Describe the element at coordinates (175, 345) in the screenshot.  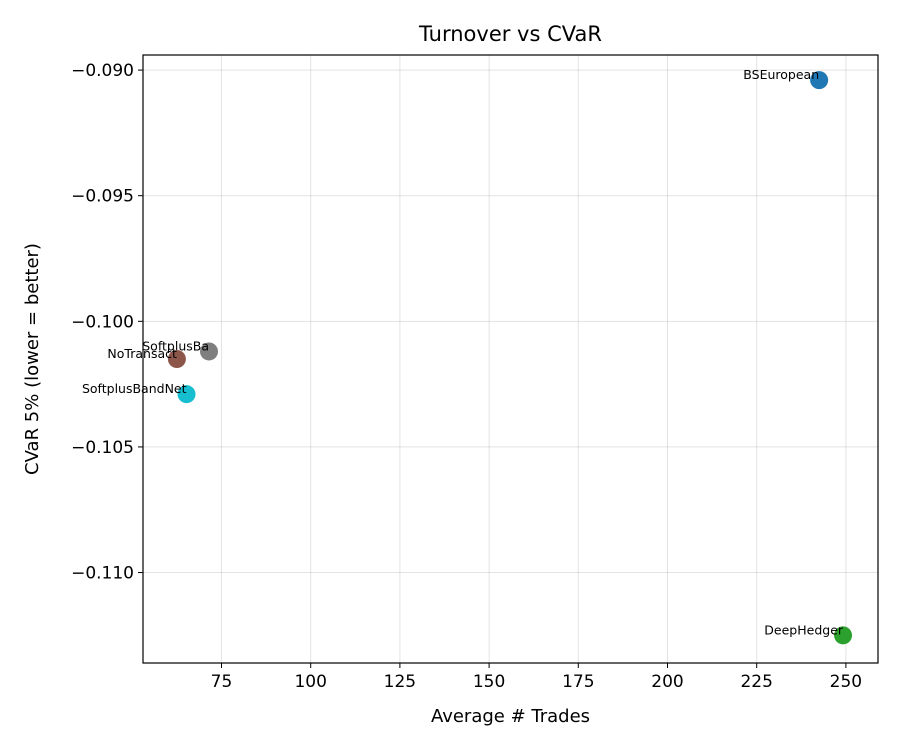
I see `point-label: SoftplusBa` at that location.